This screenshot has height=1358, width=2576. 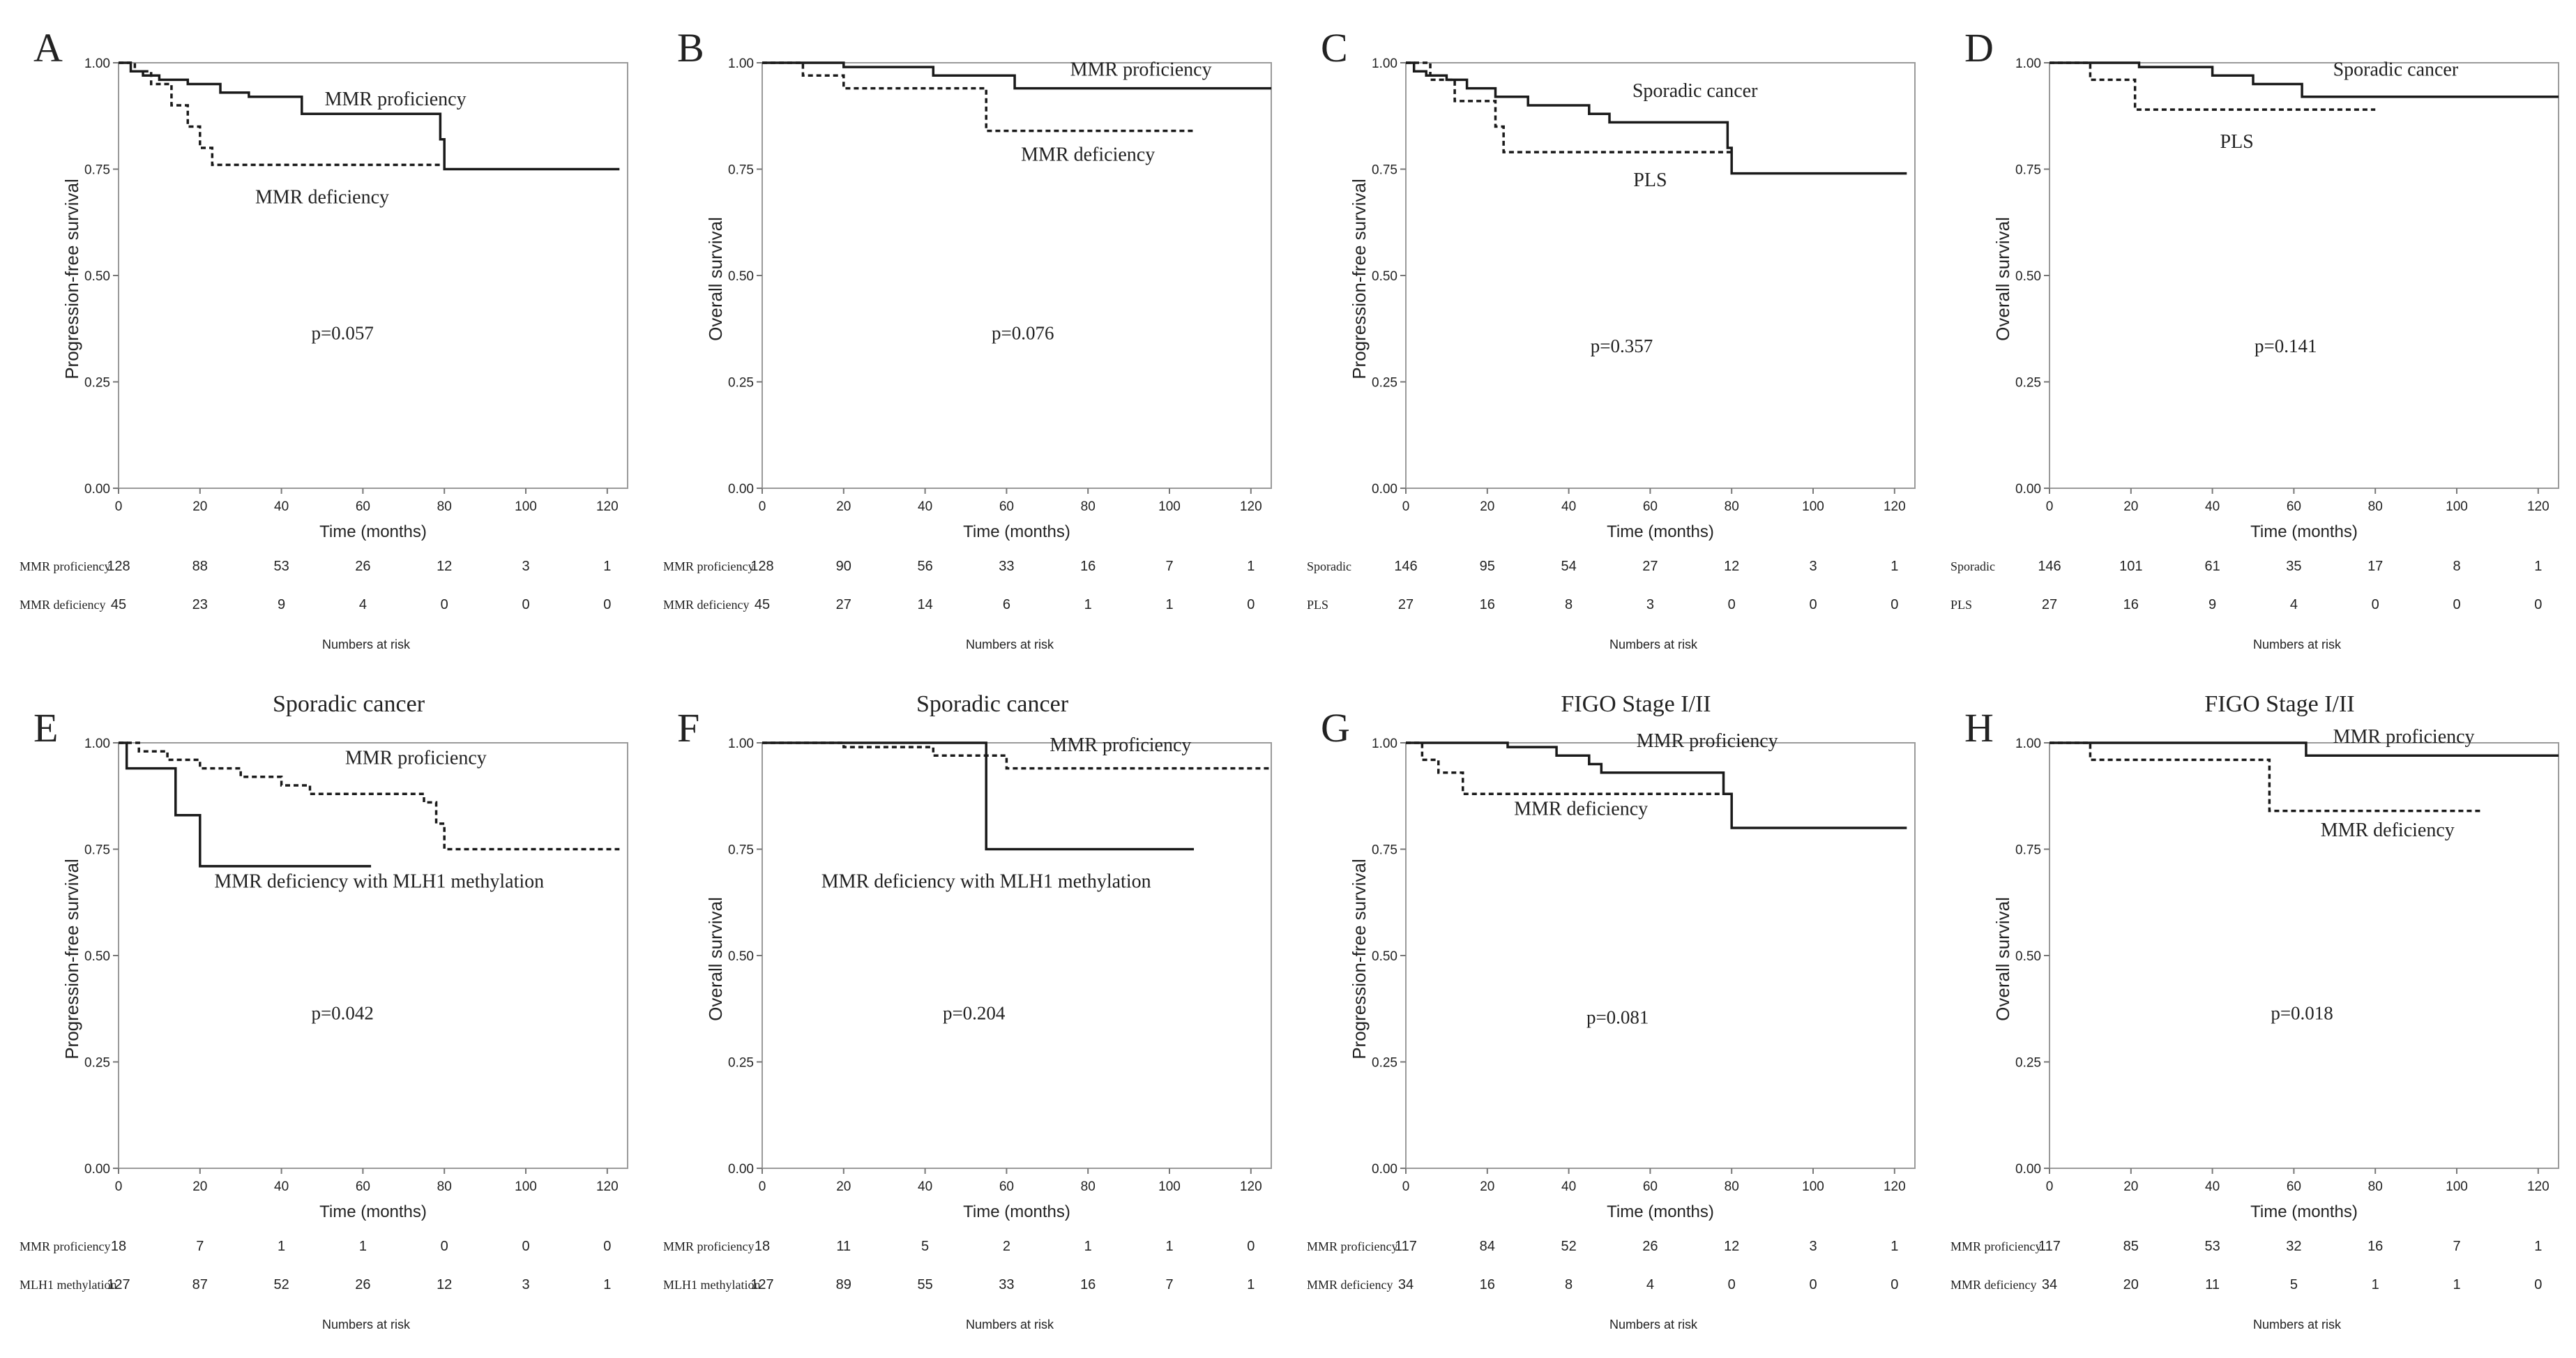 What do you see at coordinates (1961, 605) in the screenshot?
I see `risk-row-label: PLS` at bounding box center [1961, 605].